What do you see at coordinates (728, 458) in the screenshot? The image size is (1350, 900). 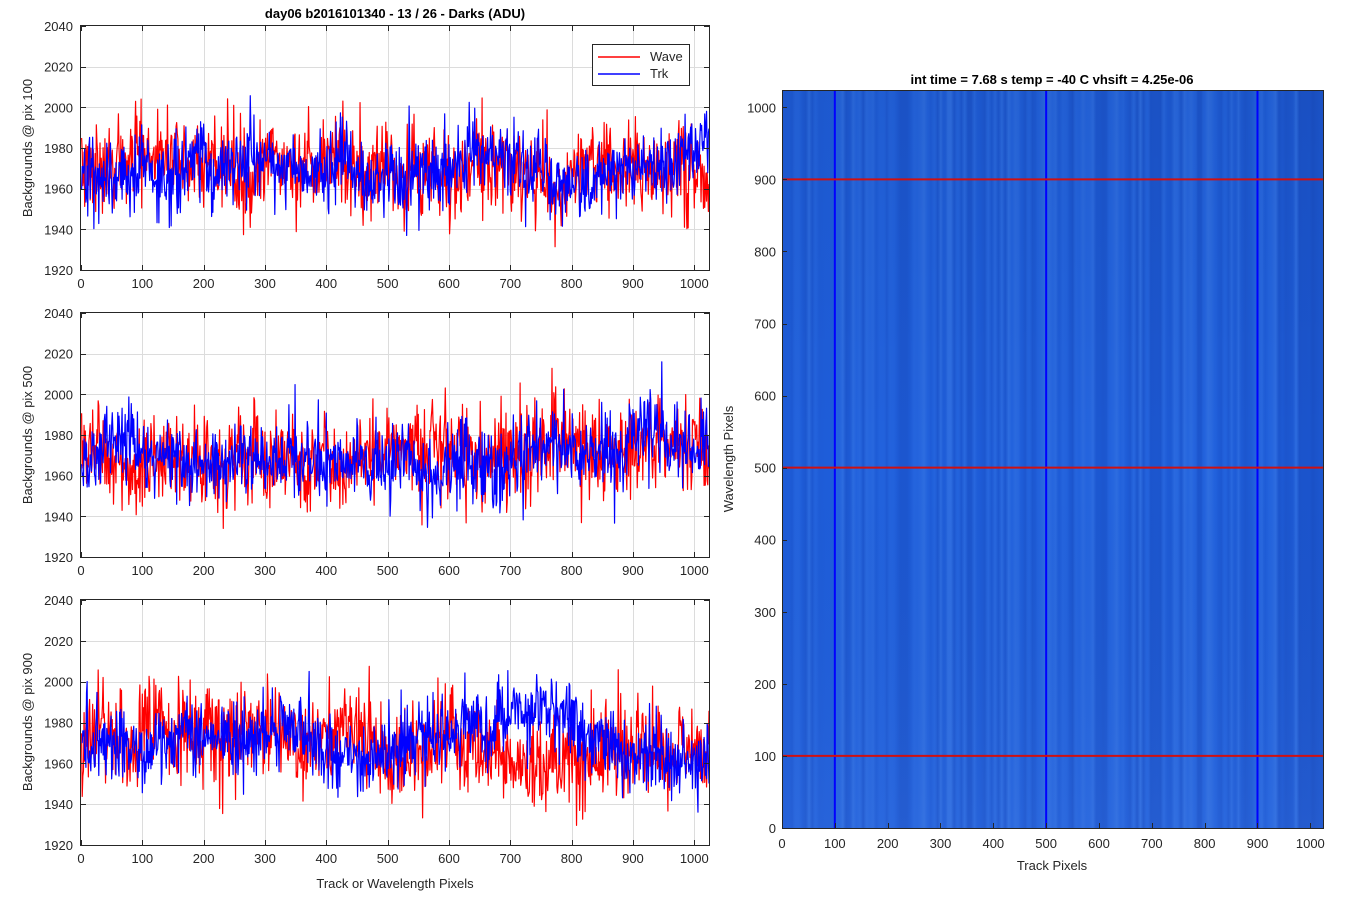 I see `y-axis-label: Wavelength Pixels` at bounding box center [728, 458].